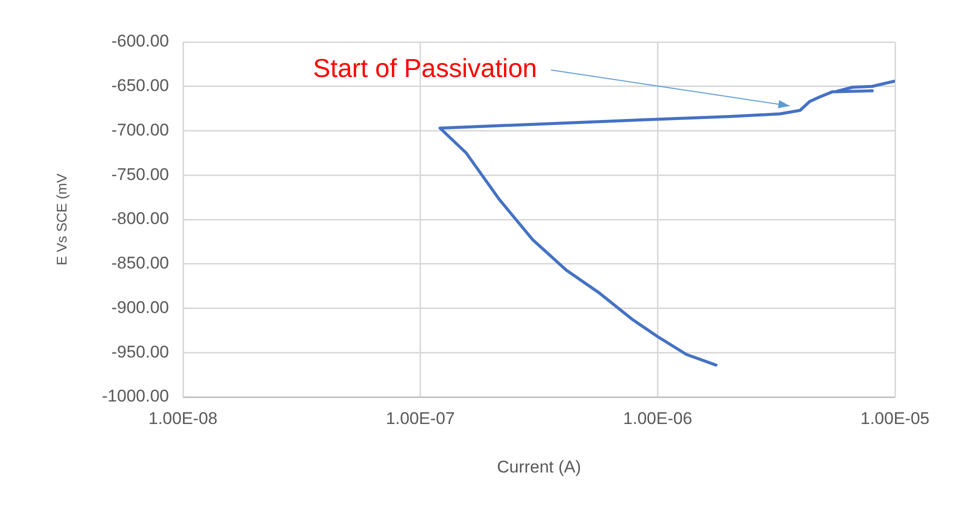  What do you see at coordinates (140, 41) in the screenshot?
I see `y-tick-label: -600.00` at bounding box center [140, 41].